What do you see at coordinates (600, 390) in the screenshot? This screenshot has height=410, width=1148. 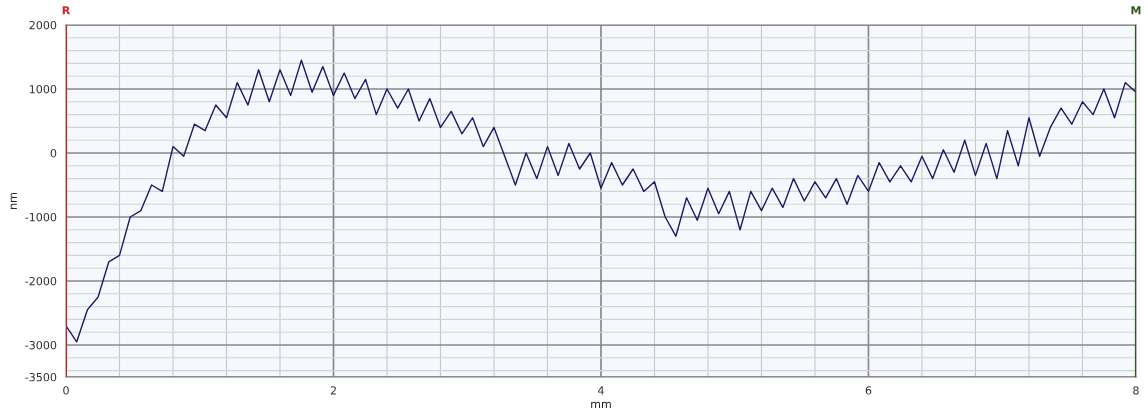 I see `x-tick-label: 4` at bounding box center [600, 390].